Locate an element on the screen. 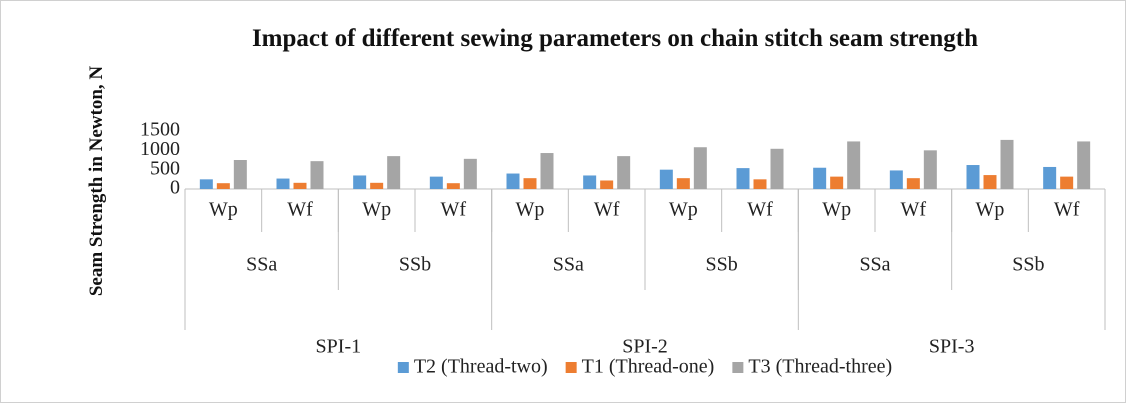 The height and width of the screenshot is (403, 1127). legend-label: T3 (Thread-three) is located at coordinates (820, 367).